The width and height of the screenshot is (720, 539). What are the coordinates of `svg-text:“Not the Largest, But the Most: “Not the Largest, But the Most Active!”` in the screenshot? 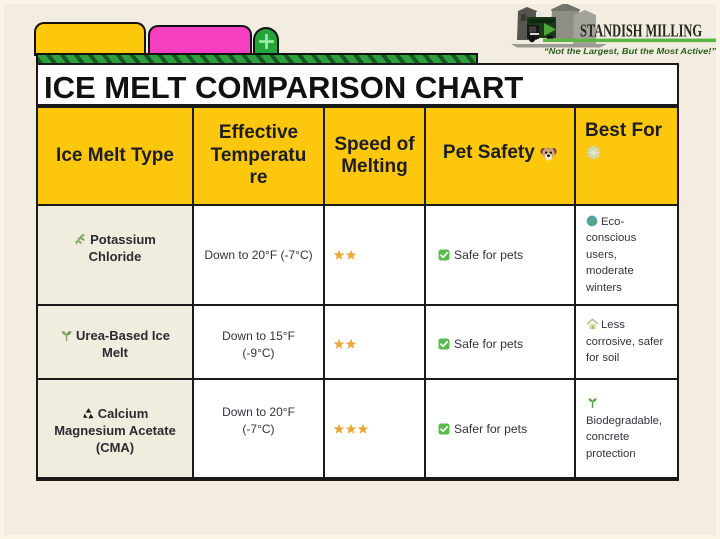 It's located at (630, 51).